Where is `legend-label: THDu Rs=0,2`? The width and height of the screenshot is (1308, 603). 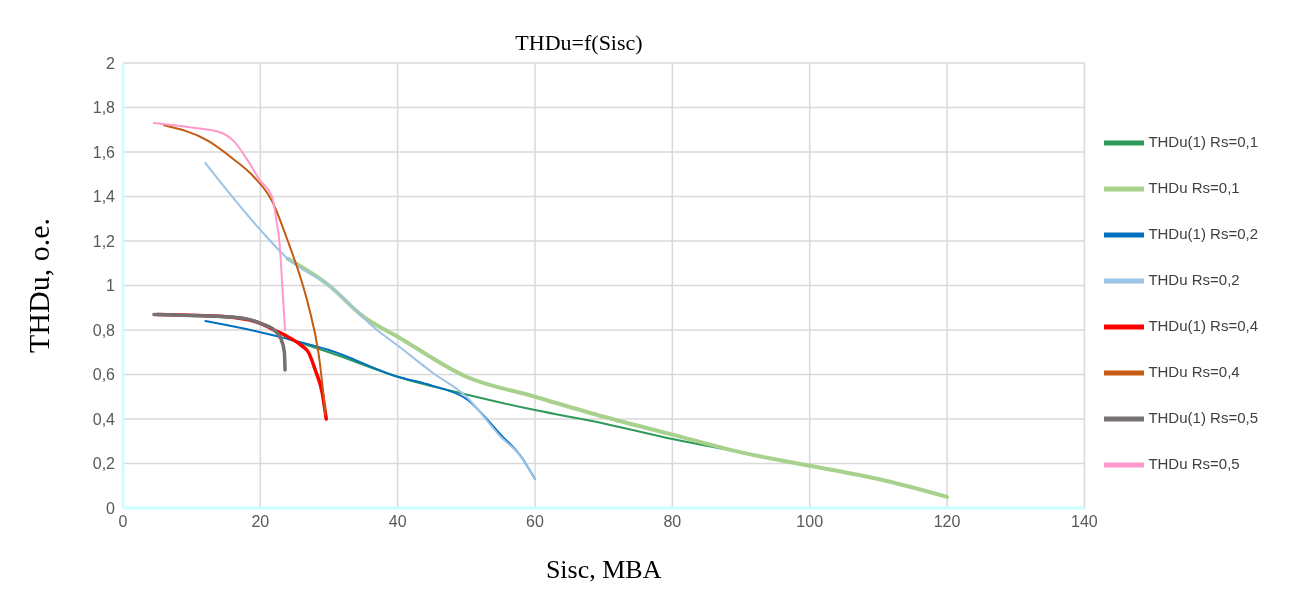 legend-label: THDu Rs=0,2 is located at coordinates (1194, 279).